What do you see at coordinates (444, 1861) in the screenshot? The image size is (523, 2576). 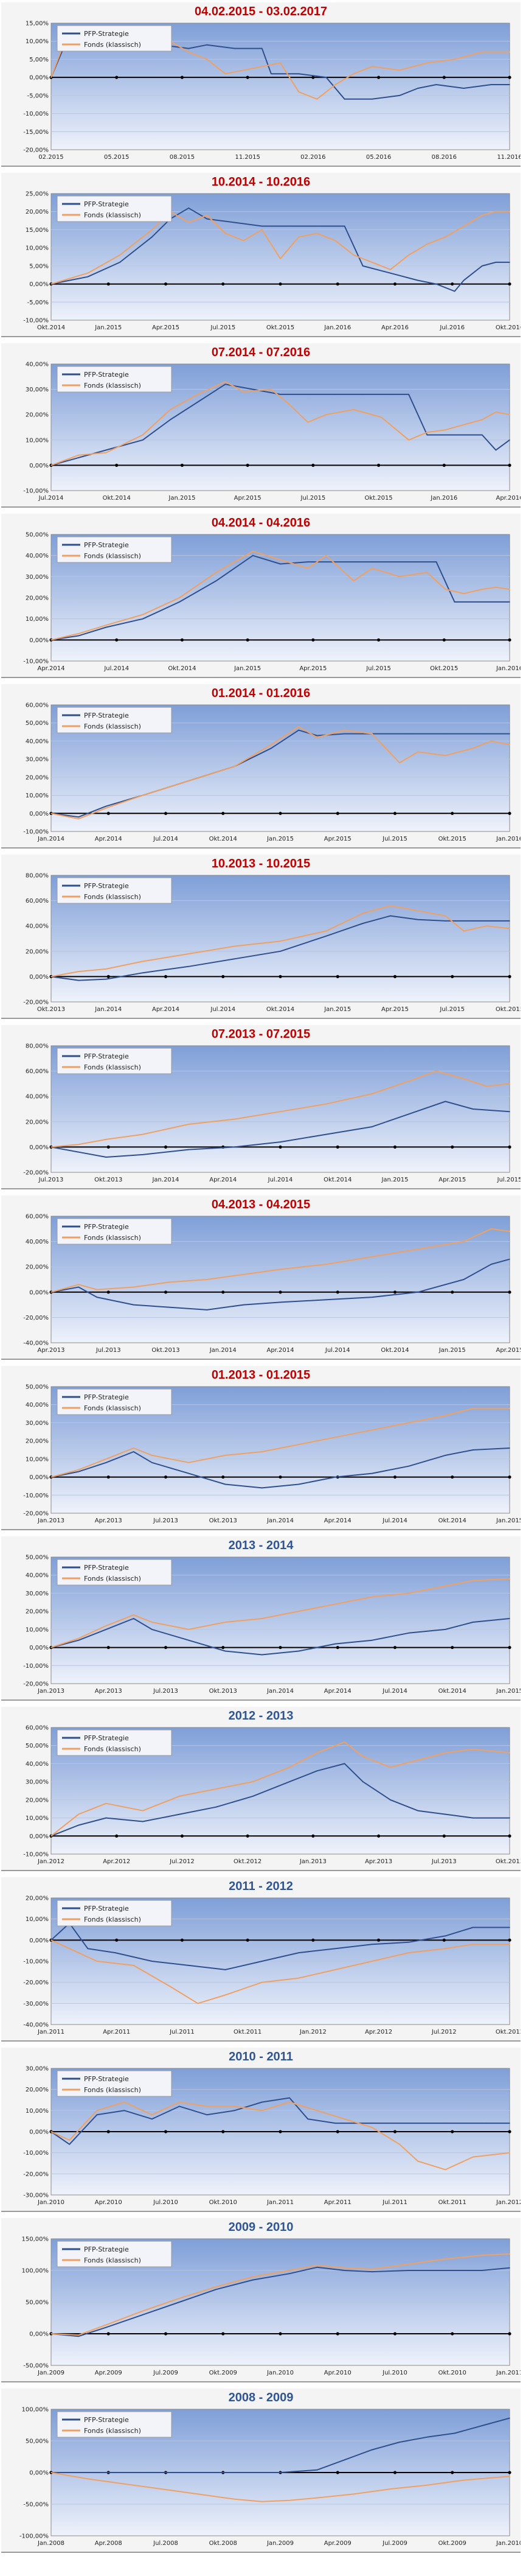 I see `x-tick-label: Jul.2013` at bounding box center [444, 1861].